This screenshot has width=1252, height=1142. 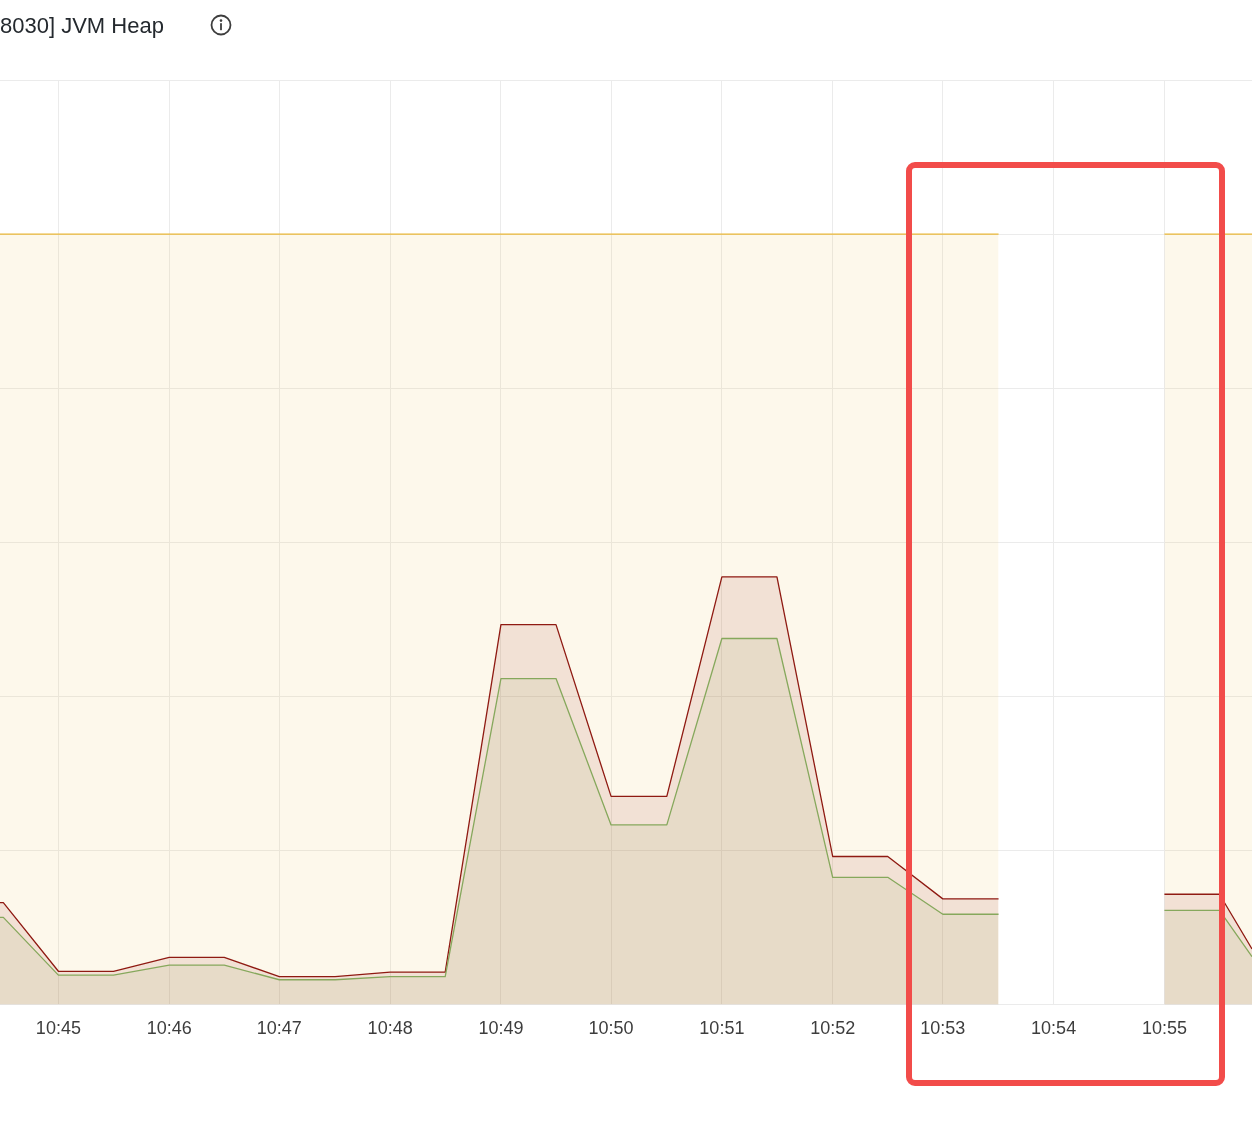 I want to click on x-tick-label: 10:49, so click(x=501, y=1028).